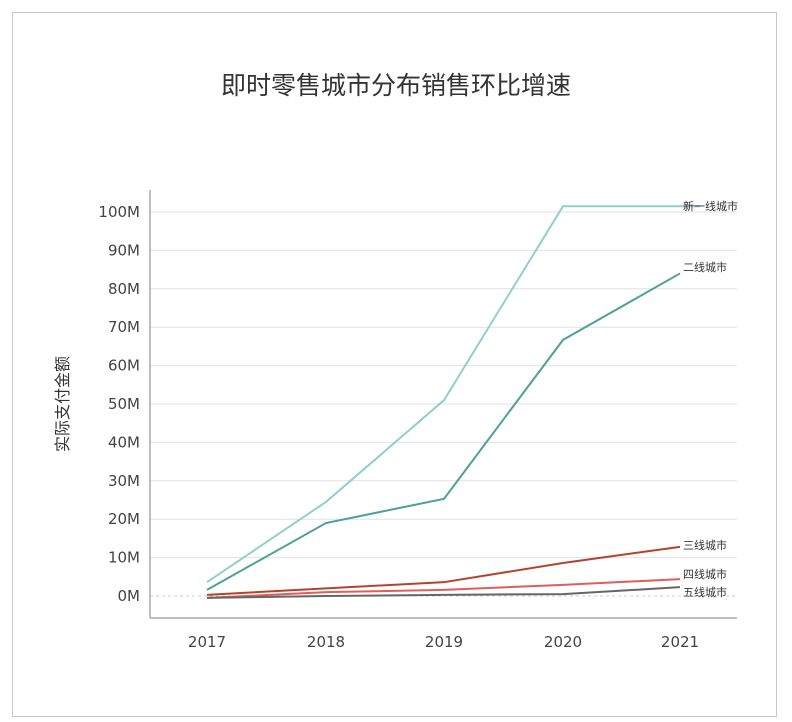 This screenshot has width=792, height=722. What do you see at coordinates (395, 85) in the screenshot?
I see `chart-title: 即时零售城市分布销售环比增速` at bounding box center [395, 85].